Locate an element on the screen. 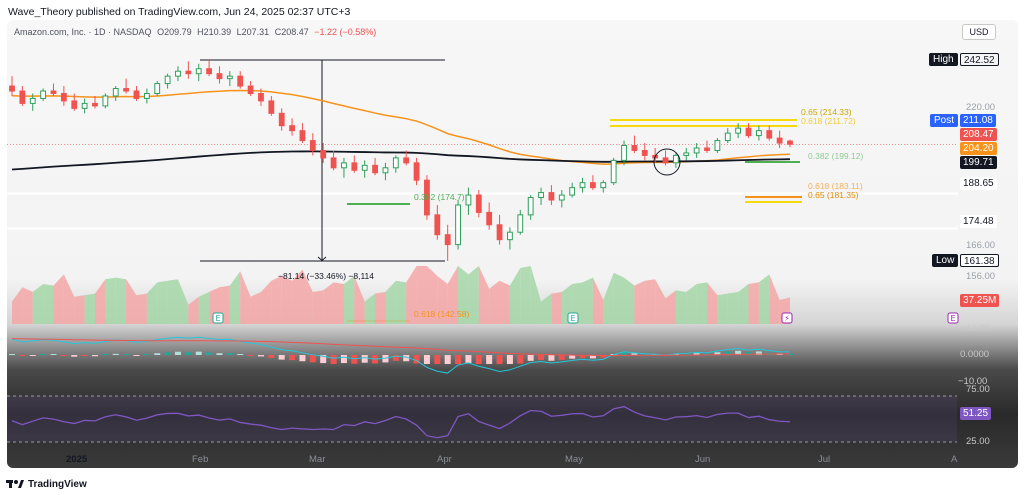 This screenshot has width=1024, height=495. fib-065-top-label: 0.65 (214.33) is located at coordinates (826, 112).